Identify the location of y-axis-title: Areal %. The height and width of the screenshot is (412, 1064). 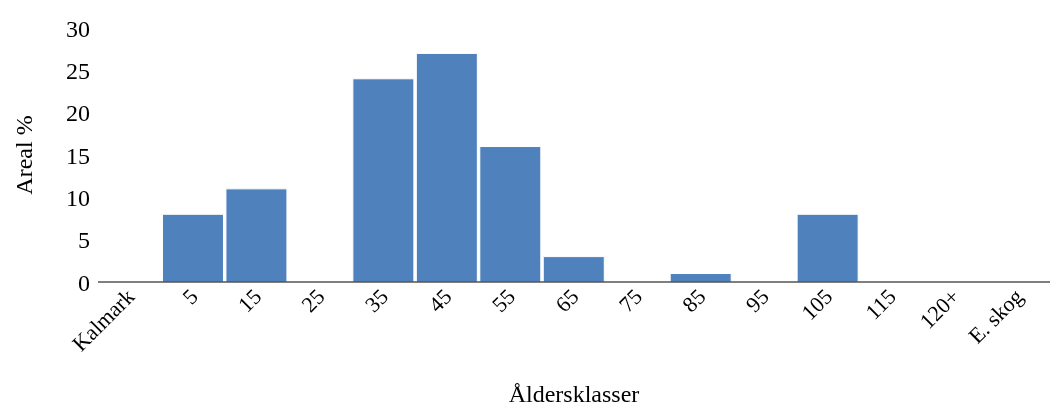
(23, 155).